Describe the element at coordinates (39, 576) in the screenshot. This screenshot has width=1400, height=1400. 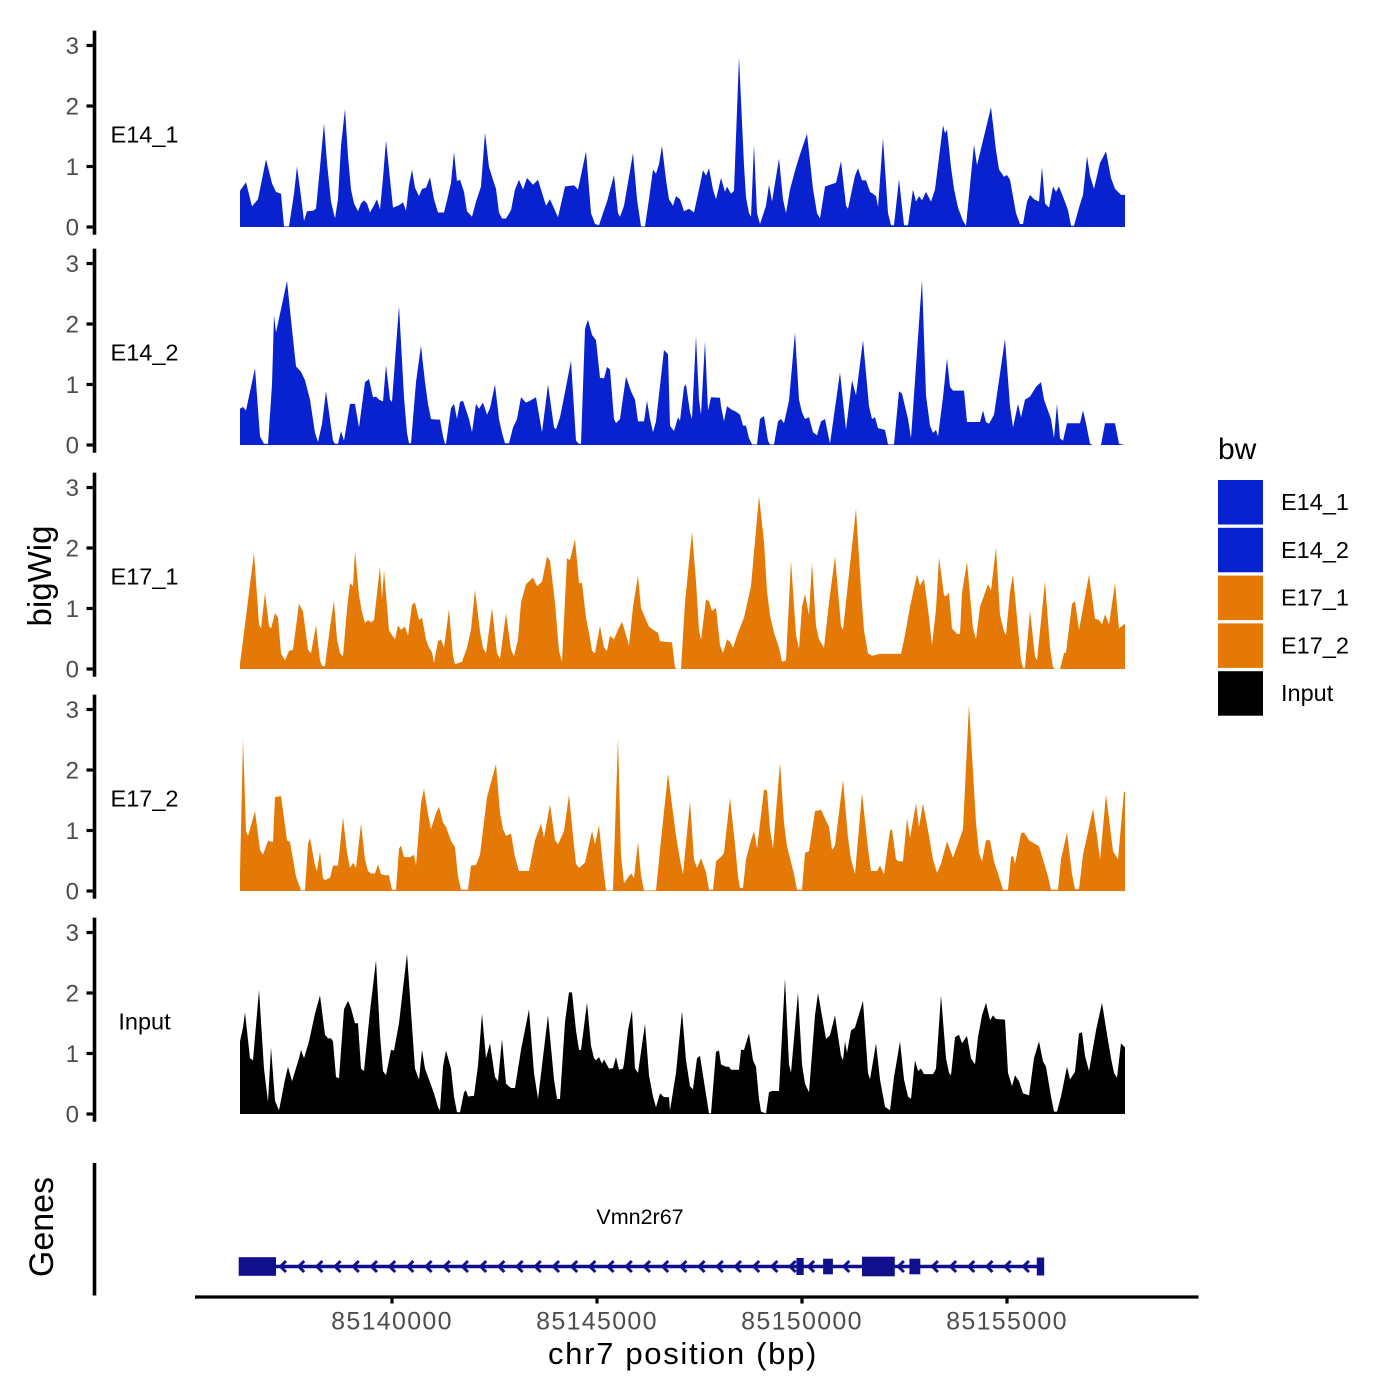
I see `svg-text: bigWig` at that location.